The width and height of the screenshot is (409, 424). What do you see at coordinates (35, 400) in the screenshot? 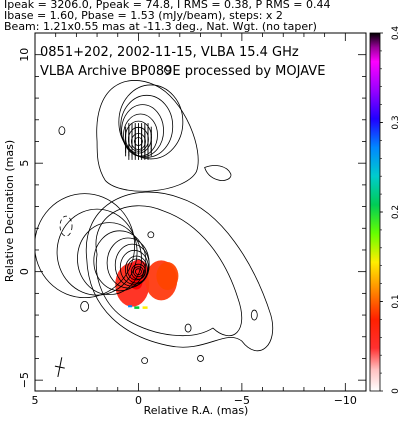
I see `x-tick-label: 5` at bounding box center [35, 400].